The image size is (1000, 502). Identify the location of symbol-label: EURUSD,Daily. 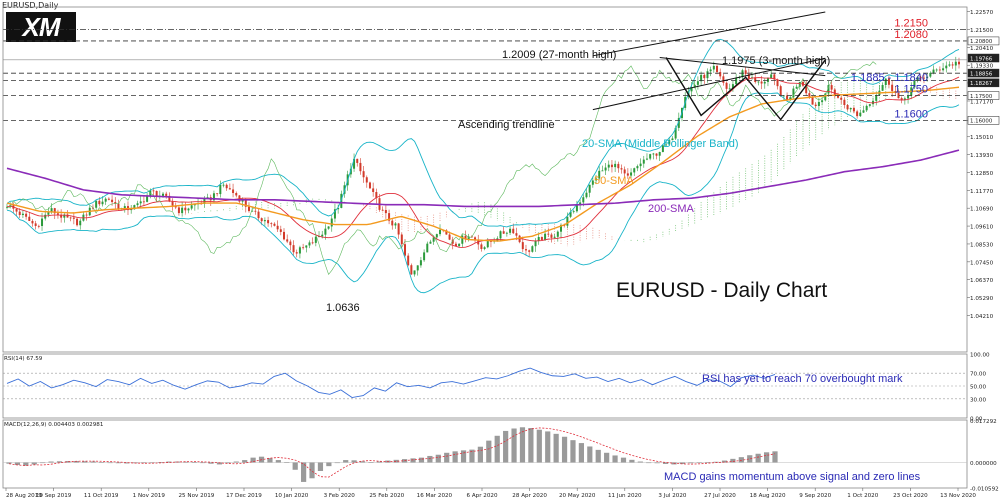
(30, 5).